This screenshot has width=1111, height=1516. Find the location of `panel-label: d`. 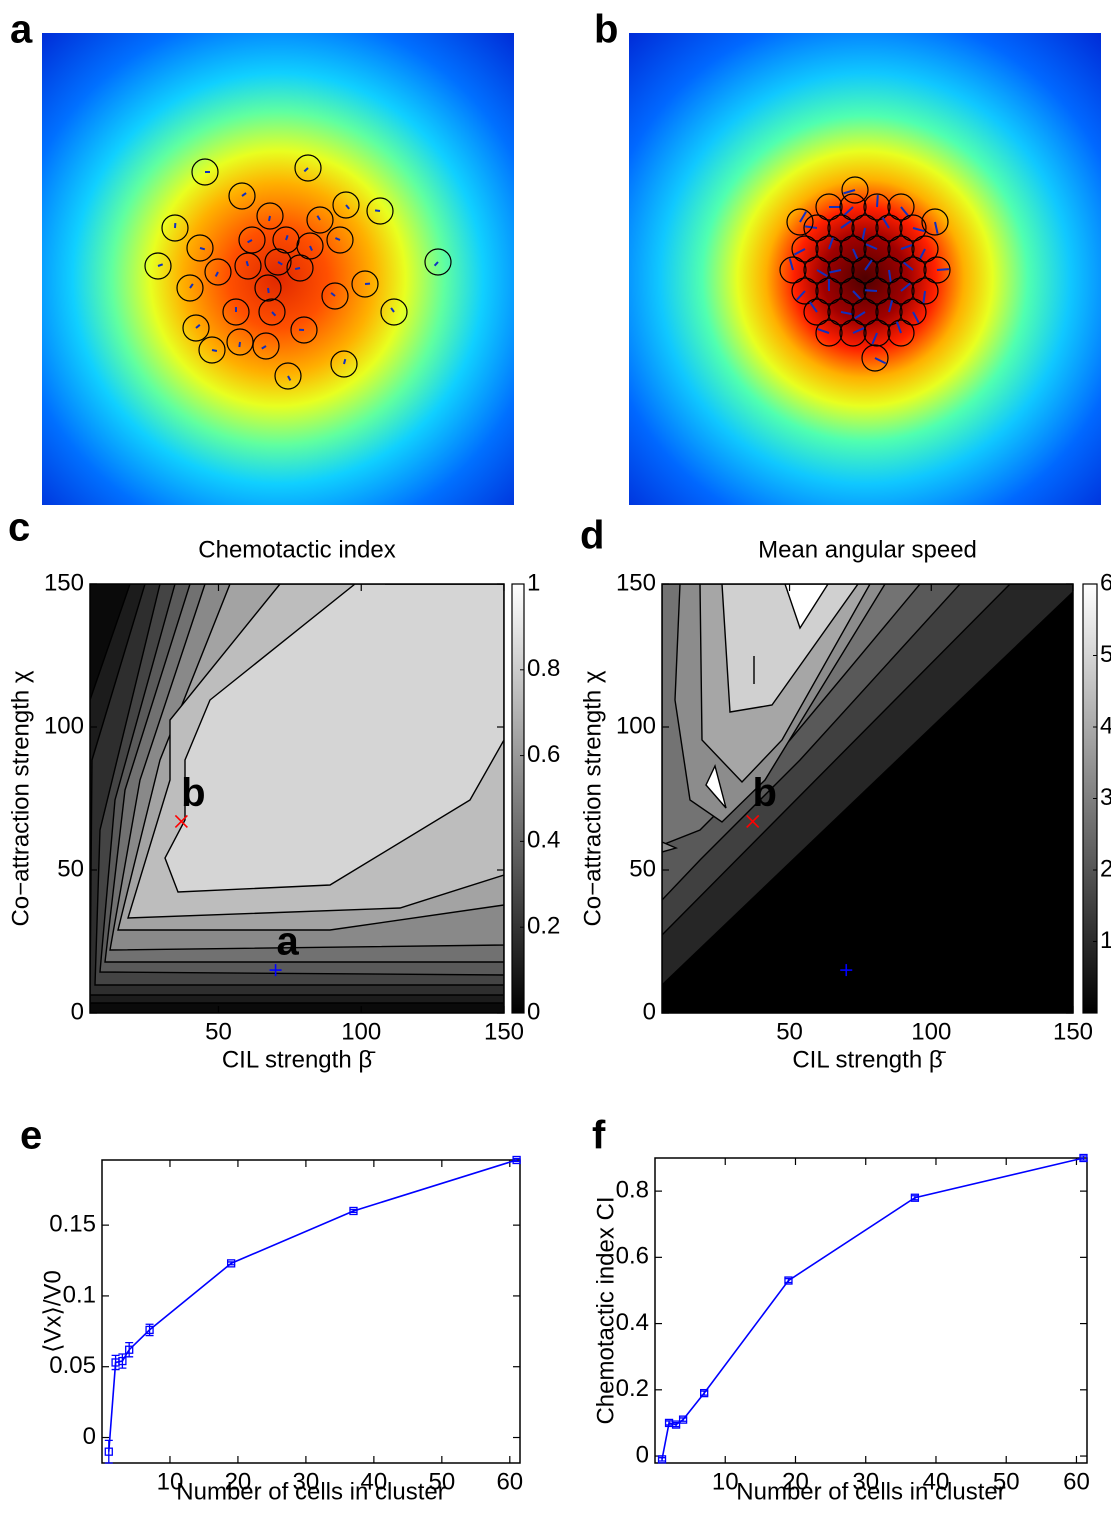

panel-label: d is located at coordinates (592, 536).